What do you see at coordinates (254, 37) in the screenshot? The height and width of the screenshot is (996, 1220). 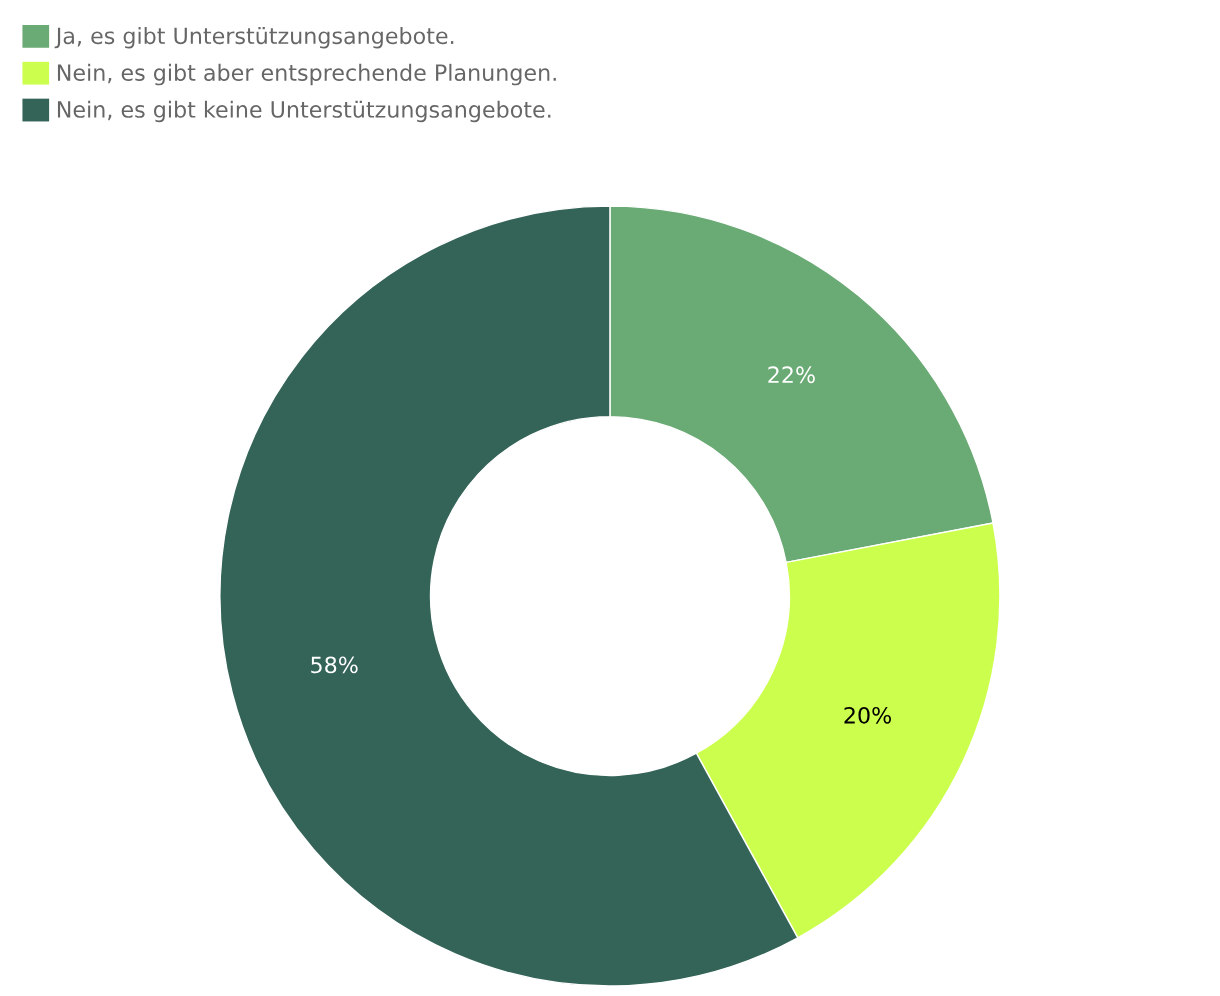 I see `legend-label: Ja, es gibt Unterstützungsangebote.` at bounding box center [254, 37].